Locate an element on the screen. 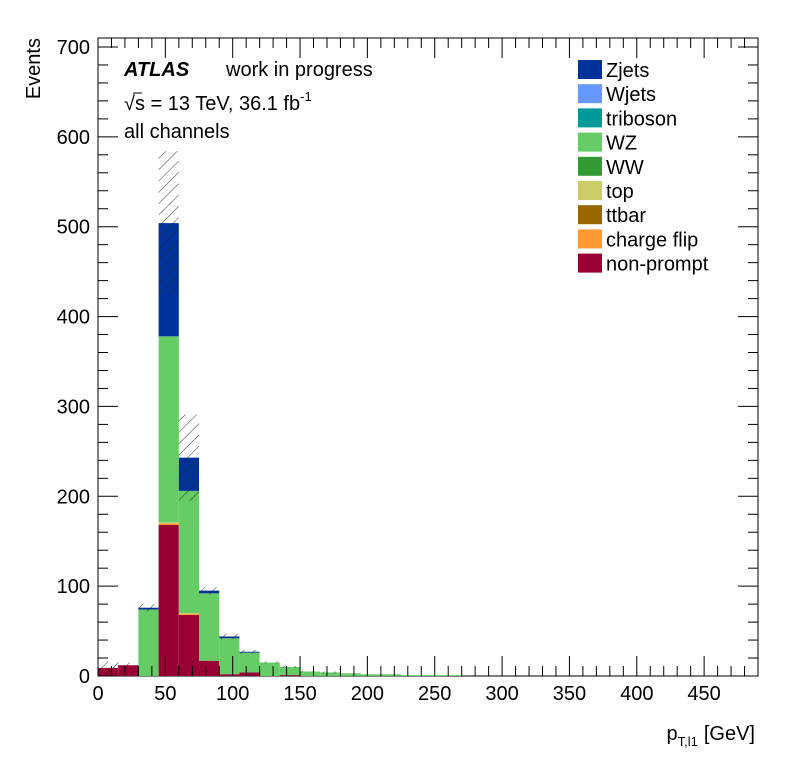 Image resolution: width=796 pixels, height=777 pixels. legend-swatch-triboson is located at coordinates (590, 118).